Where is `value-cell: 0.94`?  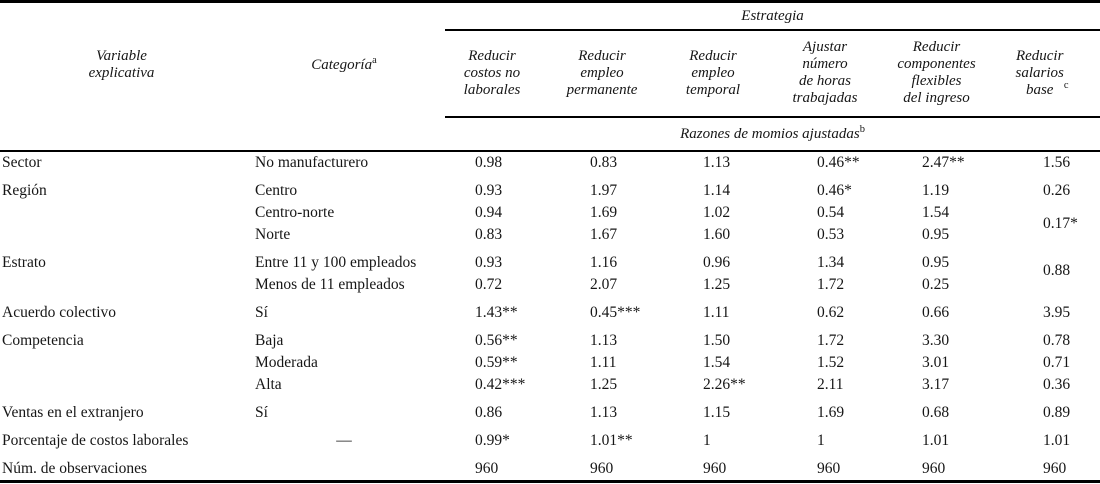 value-cell: 0.94 is located at coordinates (489, 212).